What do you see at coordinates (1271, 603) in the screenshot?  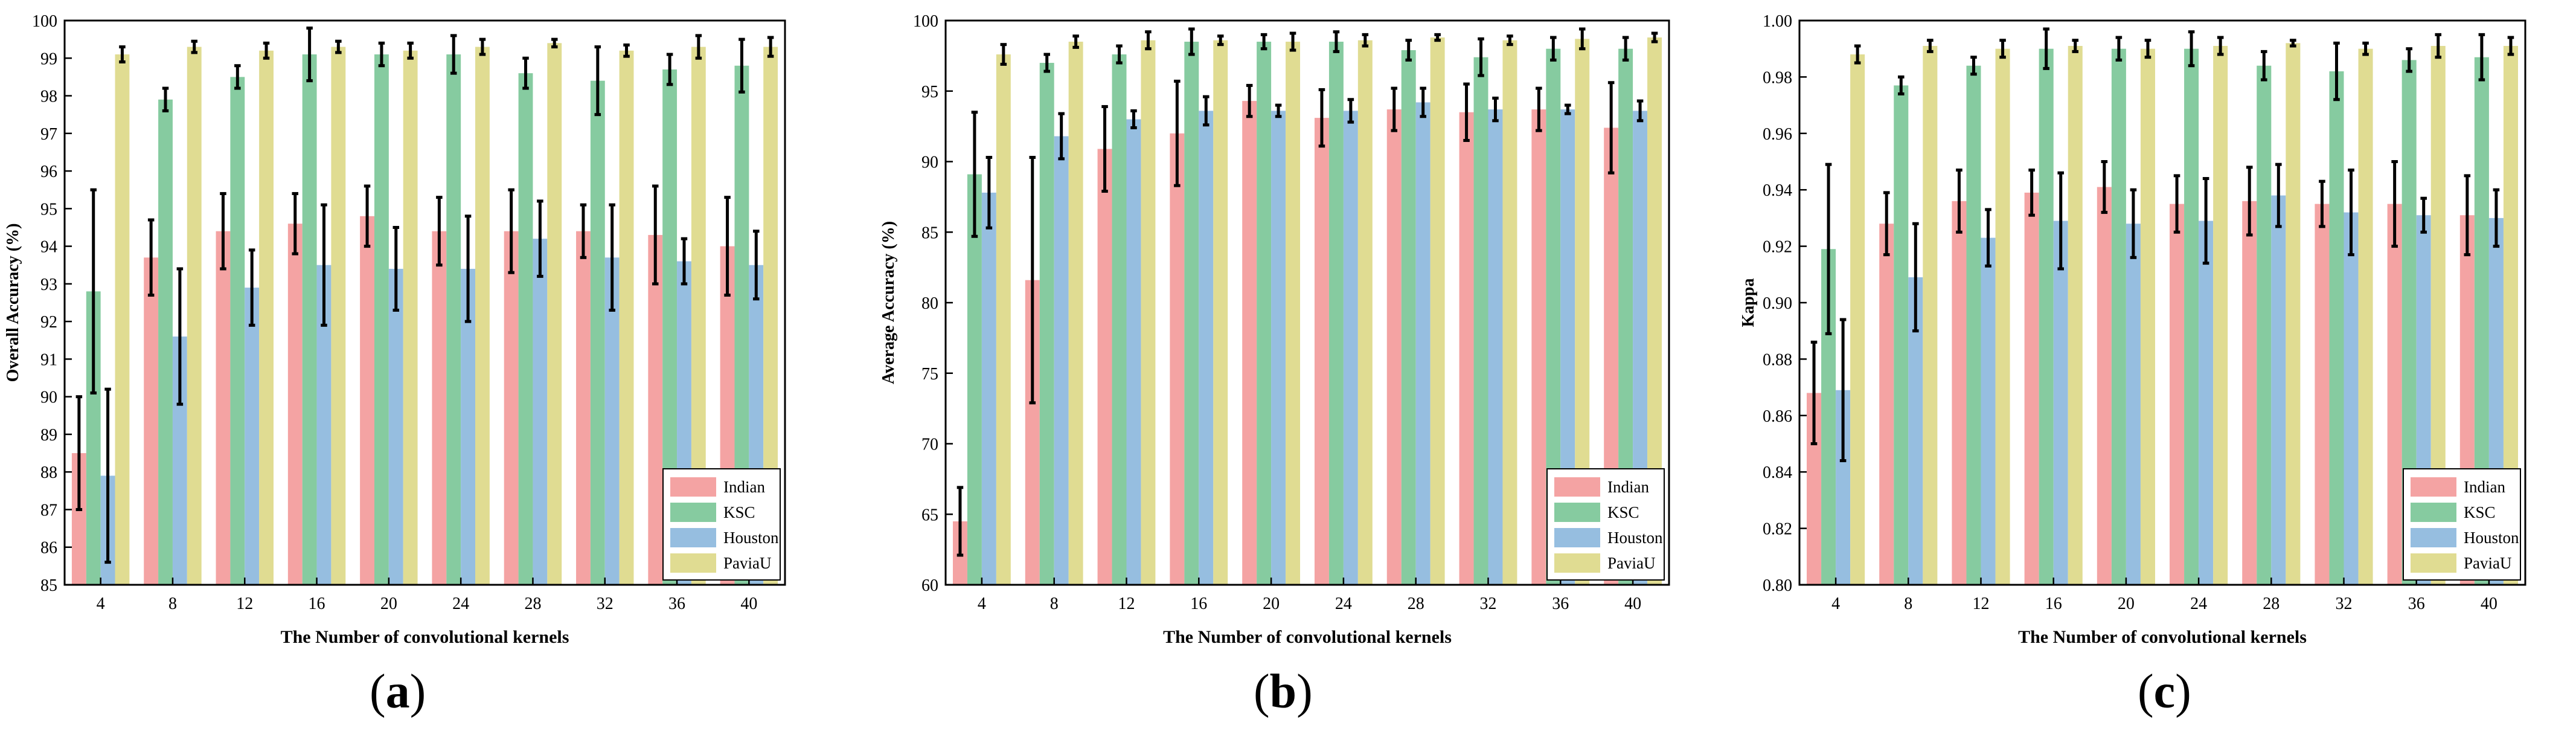 I see `x-tick-label-b-20: 20` at bounding box center [1271, 603].